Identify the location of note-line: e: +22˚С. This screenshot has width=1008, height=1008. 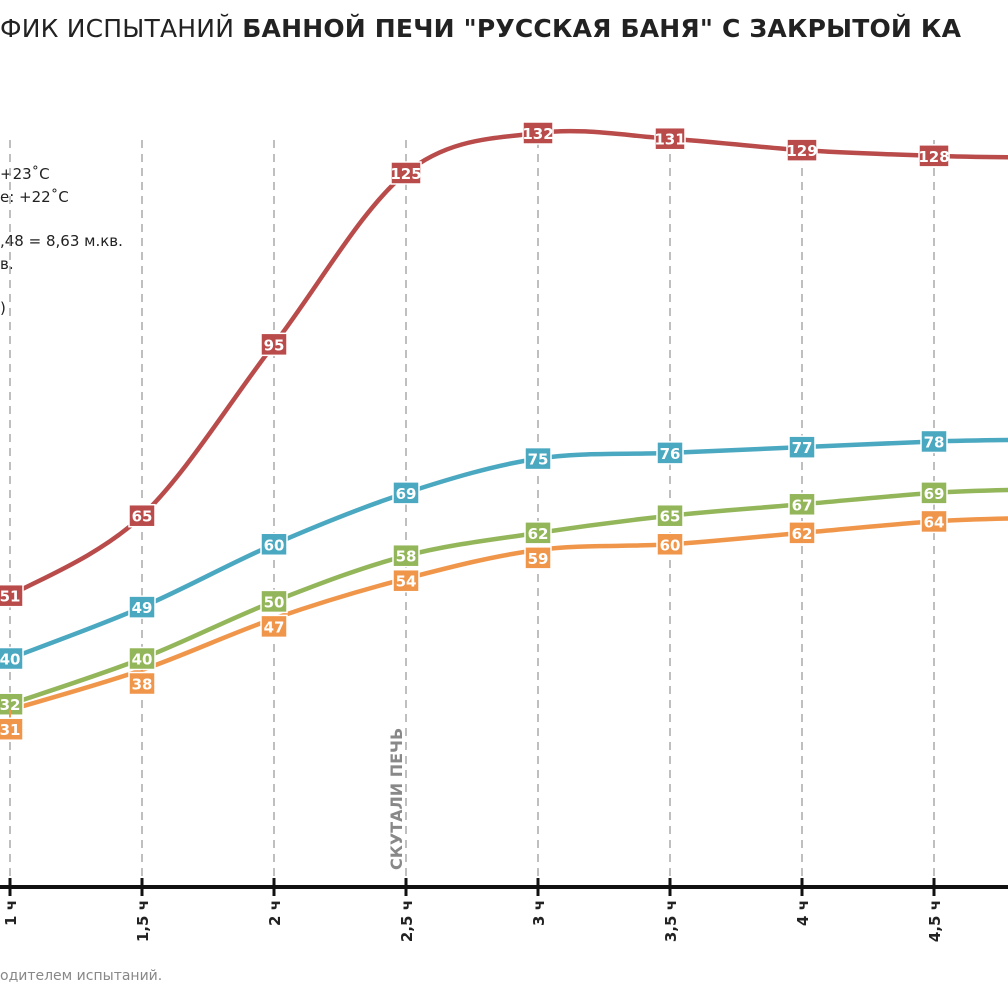
(34, 197).